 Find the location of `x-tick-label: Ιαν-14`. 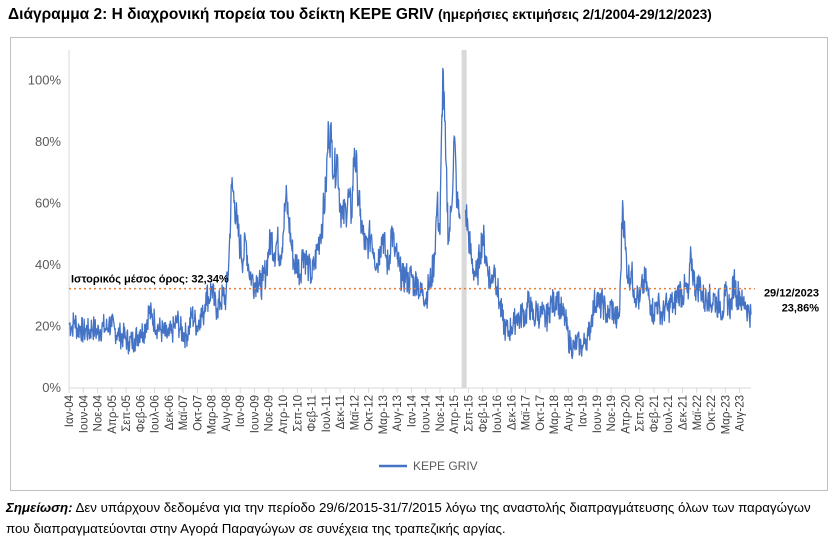

x-tick-label: Ιαν-14 is located at coordinates (412, 410).